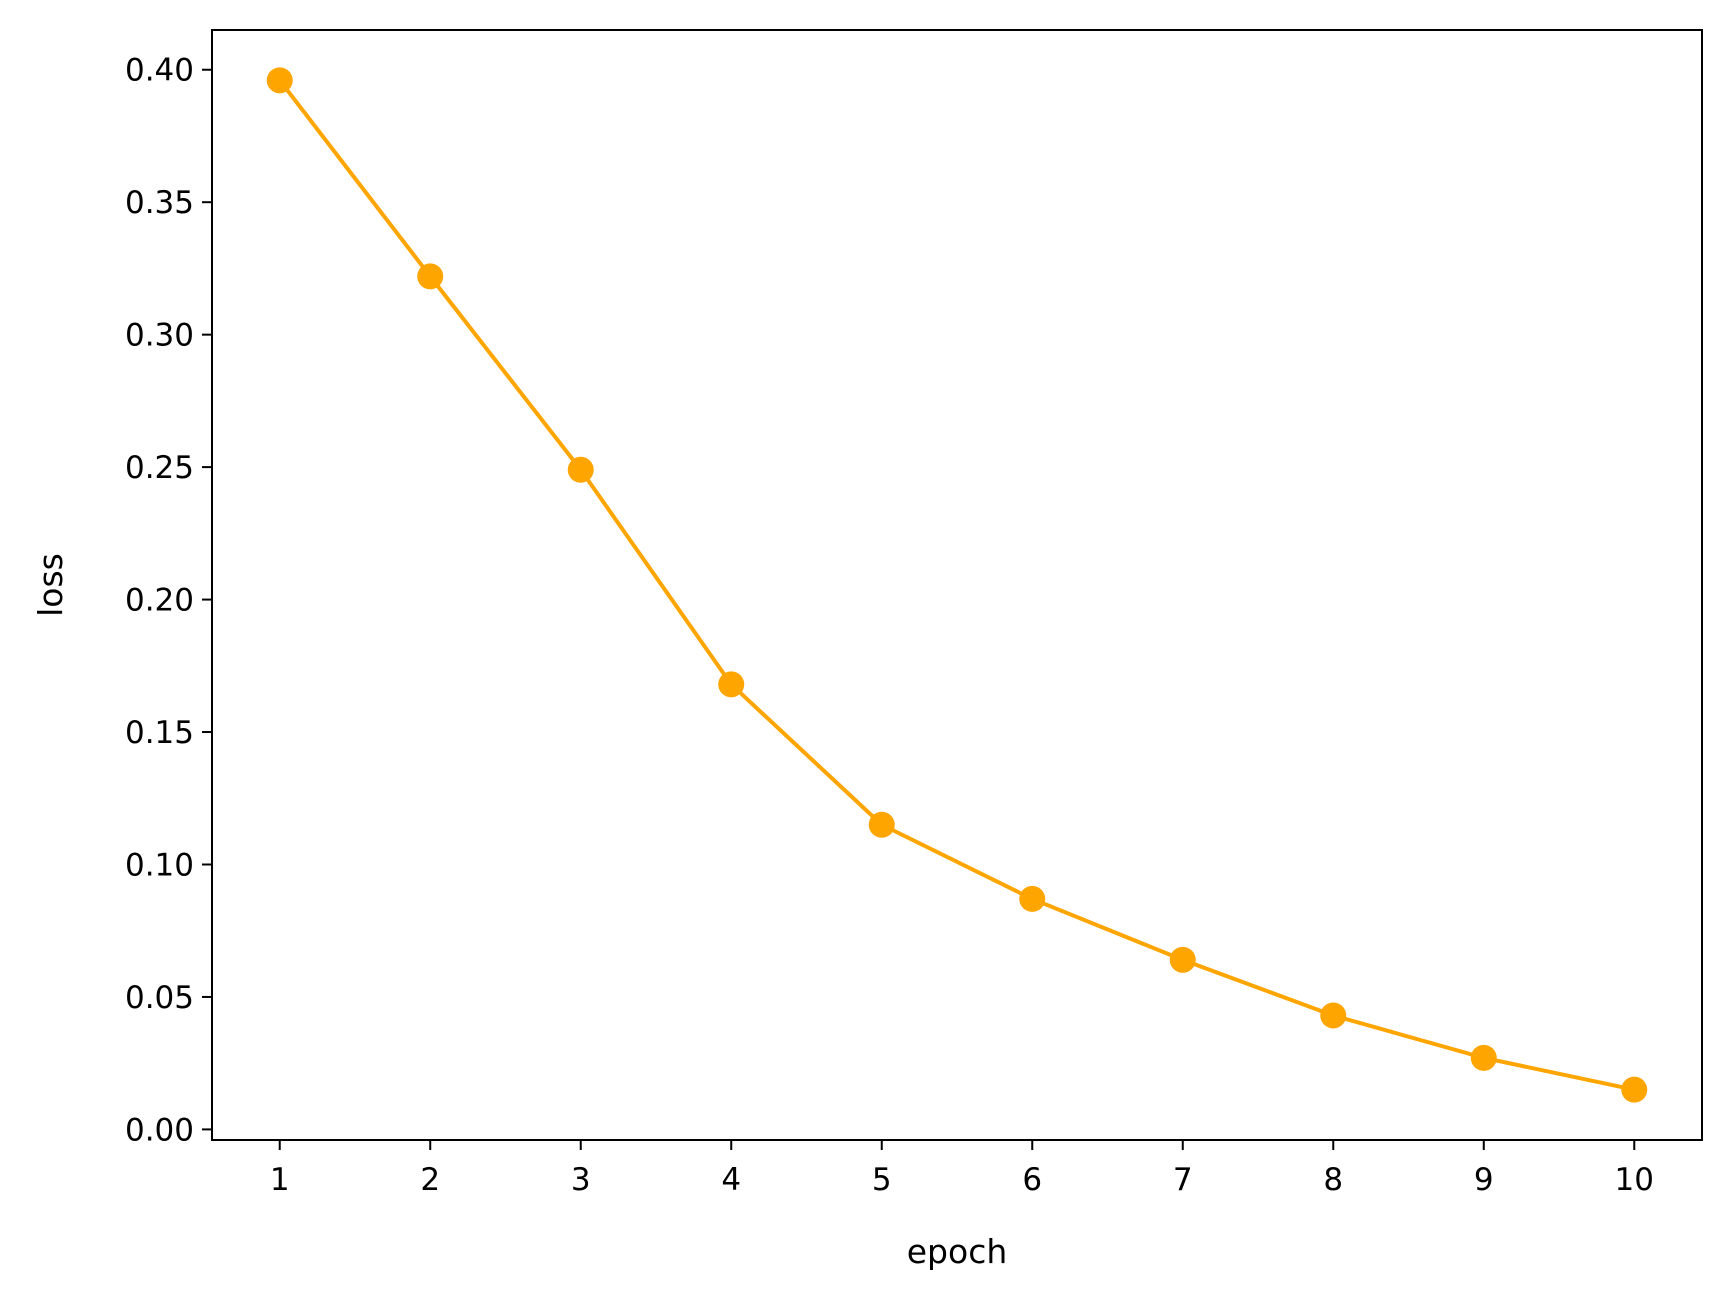  I want to click on y-tick-label: 0.30, so click(159, 336).